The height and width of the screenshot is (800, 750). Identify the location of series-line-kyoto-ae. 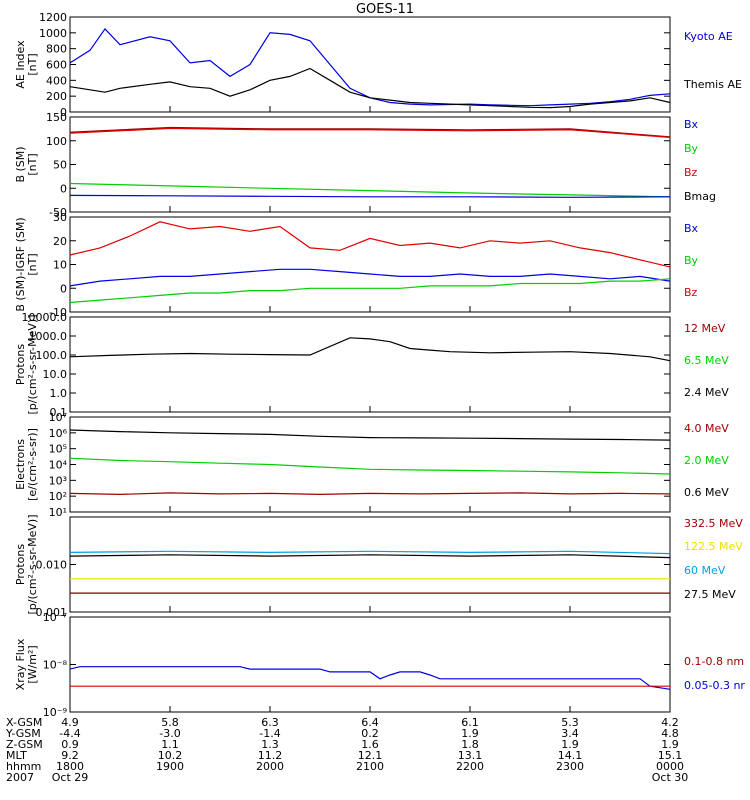
(370, 67).